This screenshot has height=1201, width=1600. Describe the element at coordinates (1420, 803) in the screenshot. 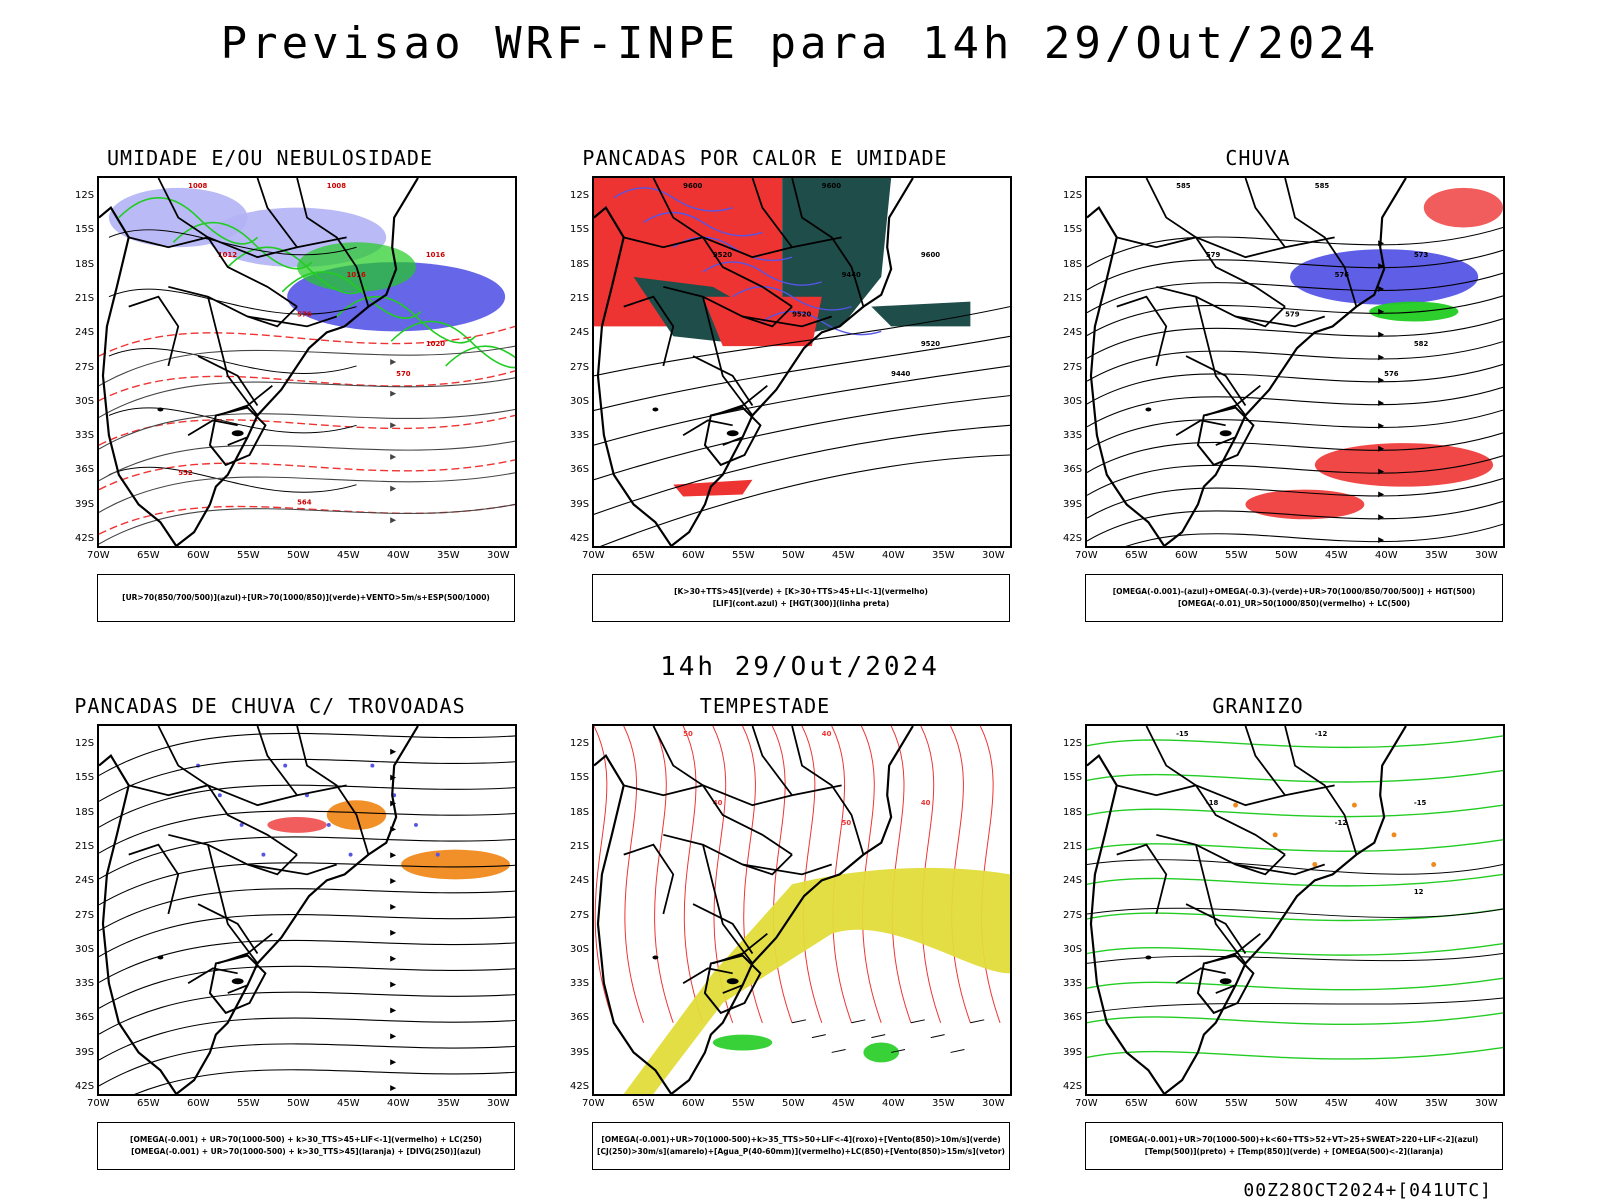

I see `contour-label: -15` at that location.